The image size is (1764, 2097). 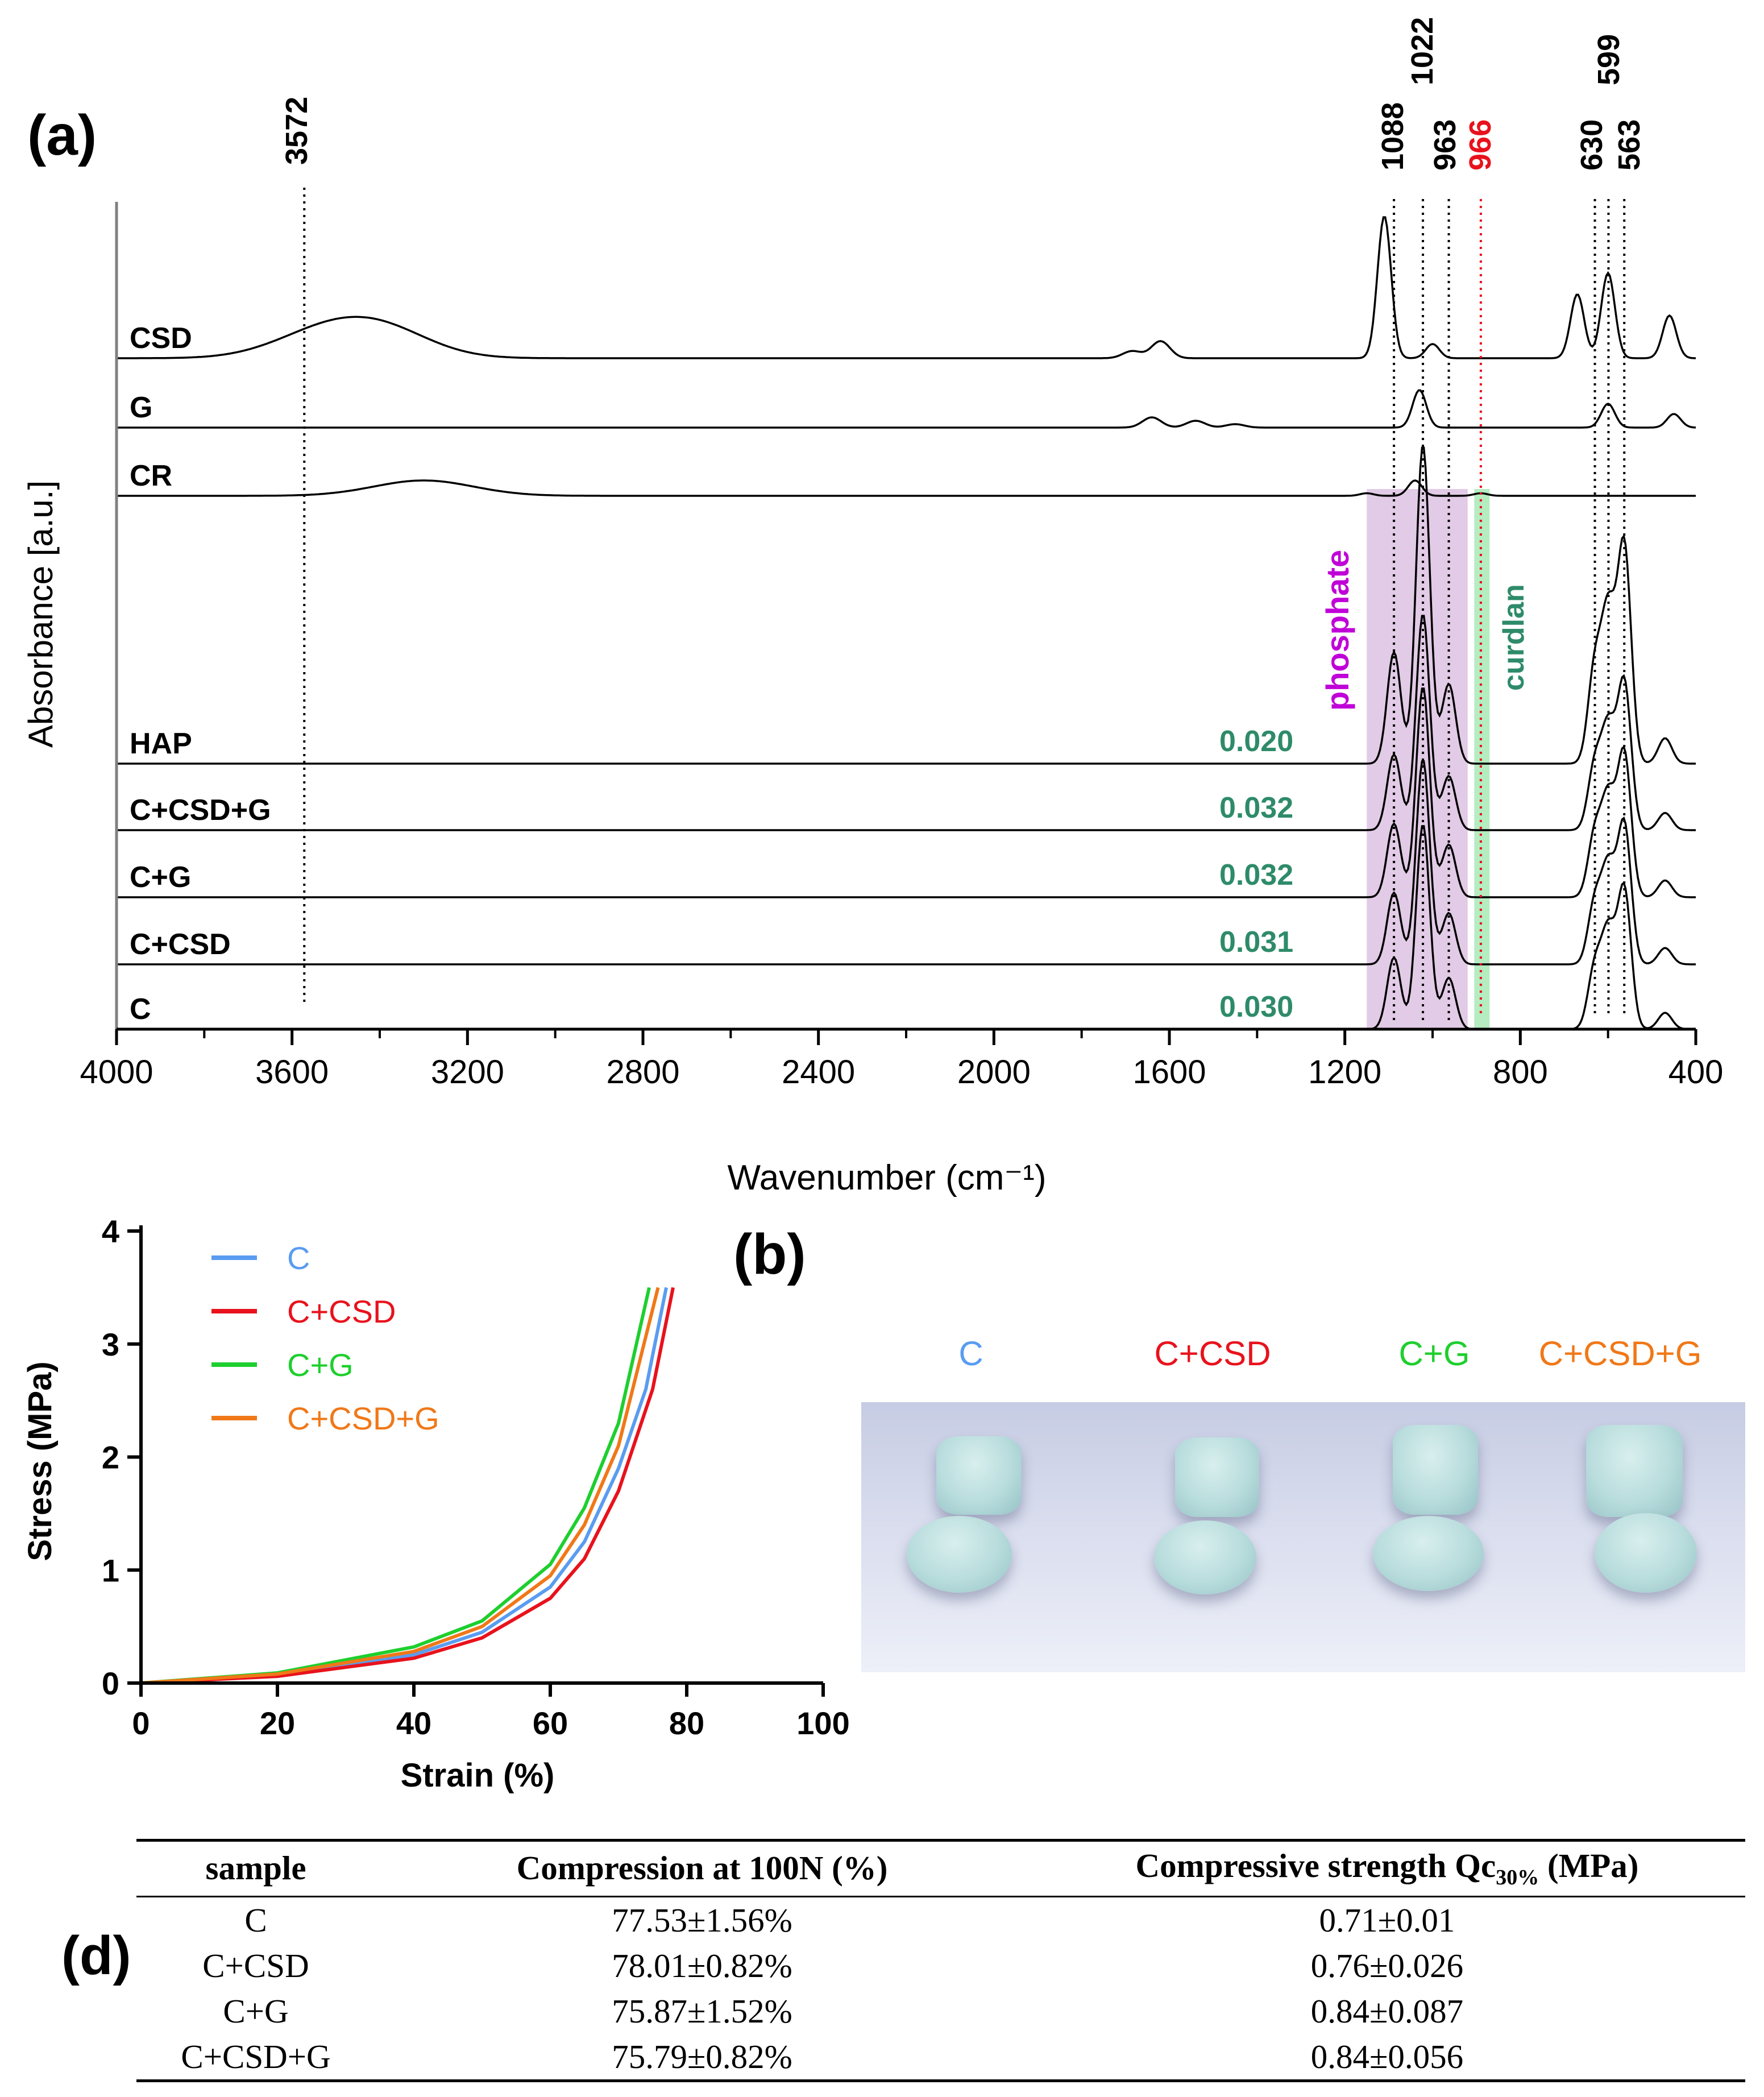 What do you see at coordinates (970, 1354) in the screenshot?
I see `photo-label-c: C` at bounding box center [970, 1354].